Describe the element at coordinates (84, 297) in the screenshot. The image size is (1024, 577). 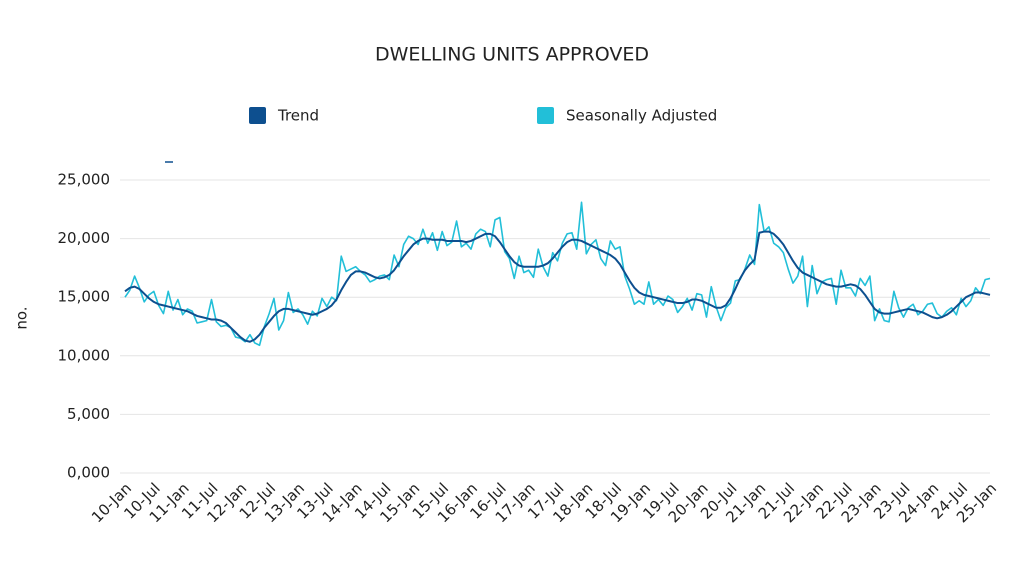
I see `y-tick-label: 15,000` at that location.